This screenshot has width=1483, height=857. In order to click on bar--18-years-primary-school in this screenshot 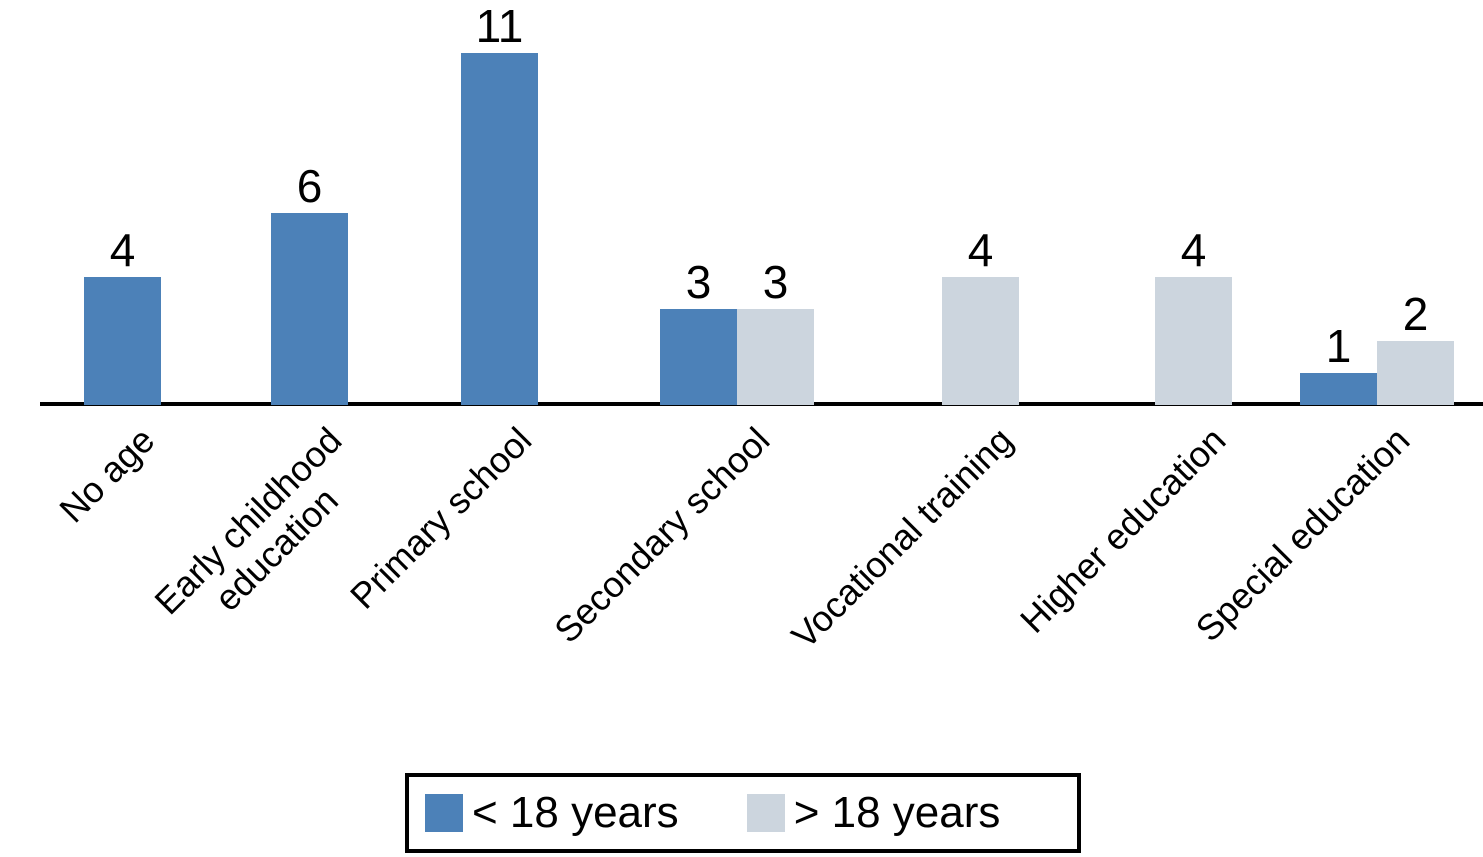, I will do `click(499, 229)`.